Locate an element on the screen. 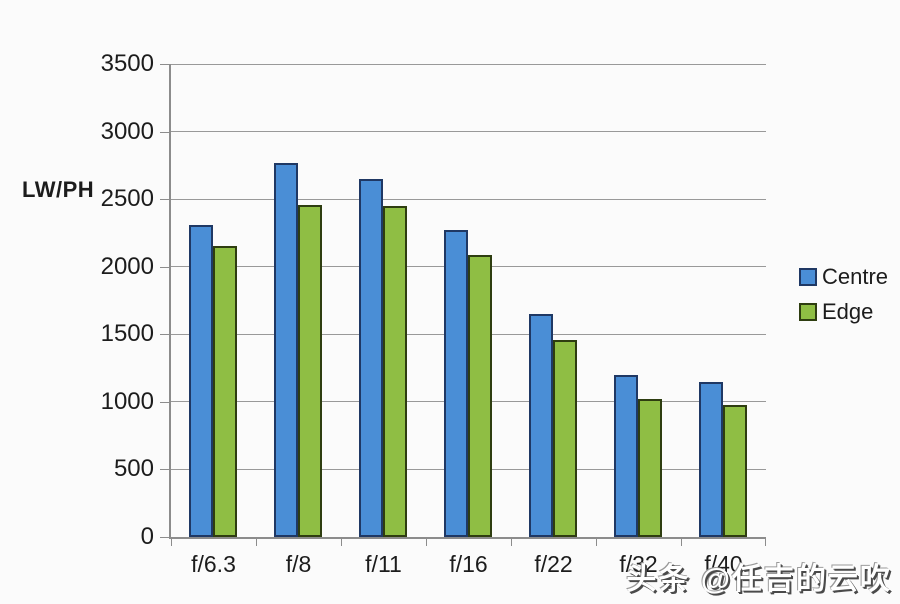  bar-centre-f8 is located at coordinates (285, 349).